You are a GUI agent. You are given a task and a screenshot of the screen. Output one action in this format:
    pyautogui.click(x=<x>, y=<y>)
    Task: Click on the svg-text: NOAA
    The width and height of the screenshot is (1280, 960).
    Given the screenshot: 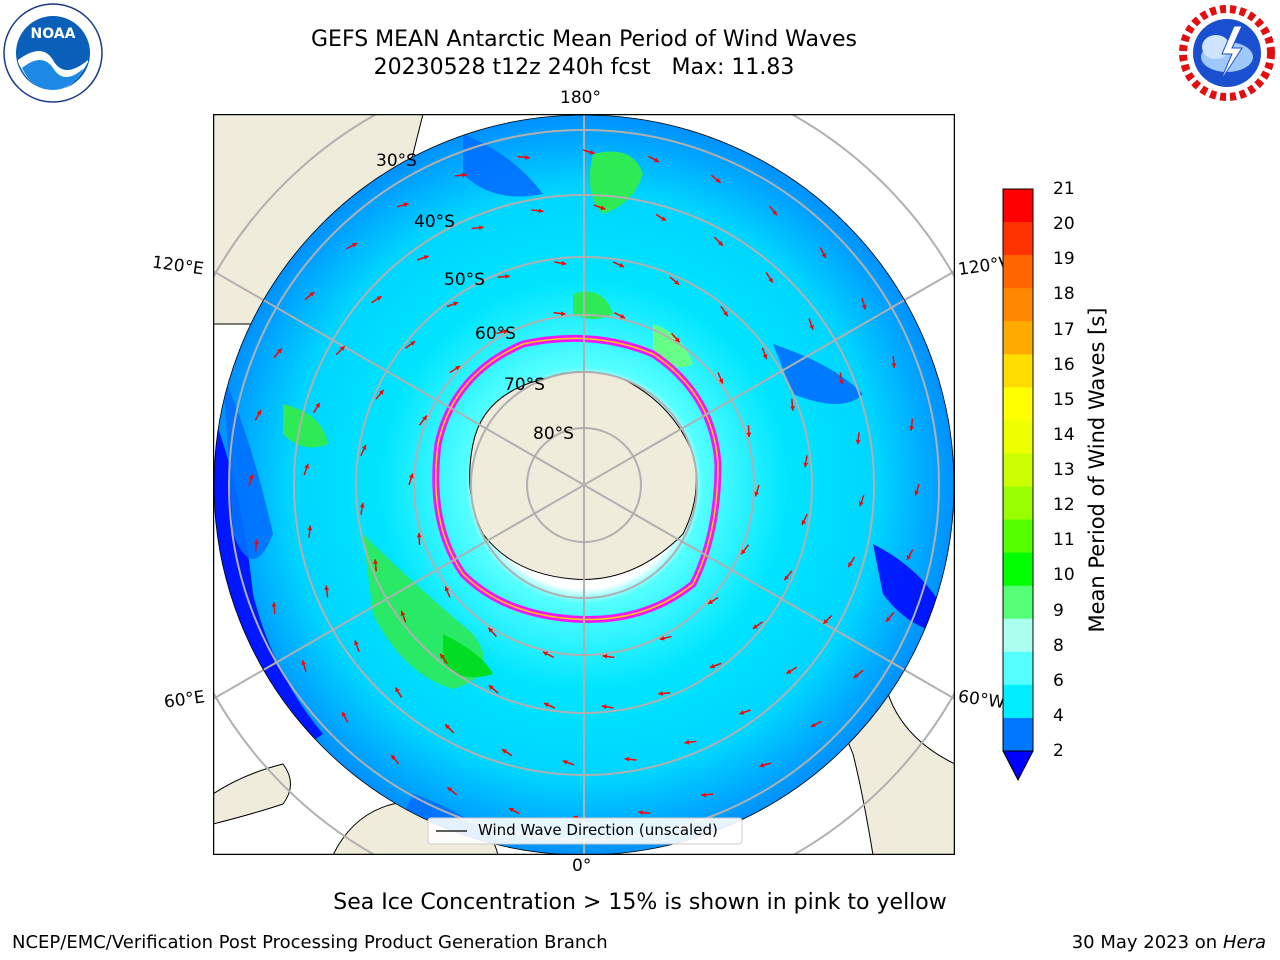 What is the action you would take?
    pyautogui.click(x=53, y=34)
    